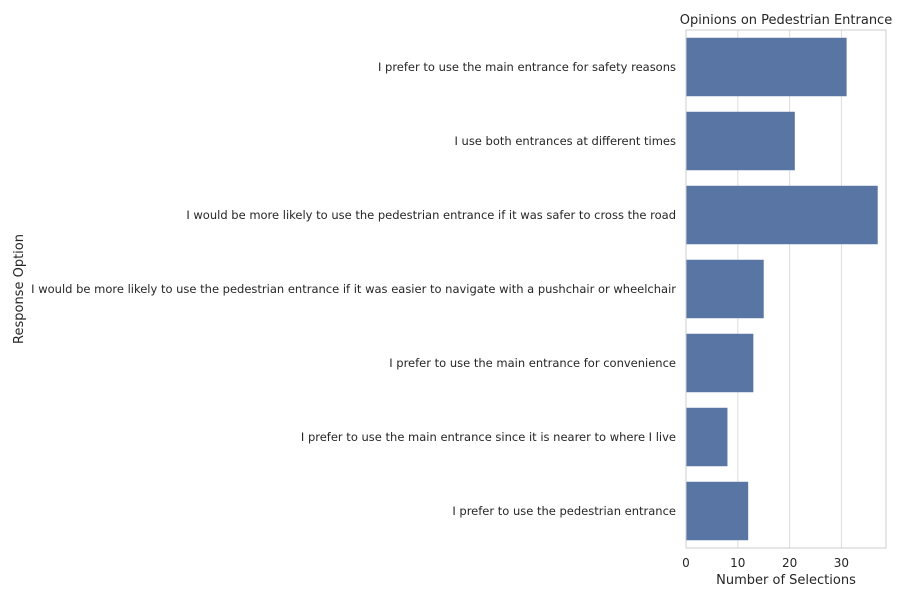 The height and width of the screenshot is (604, 900). Describe the element at coordinates (737, 563) in the screenshot. I see `x-tick-label: 10` at that location.